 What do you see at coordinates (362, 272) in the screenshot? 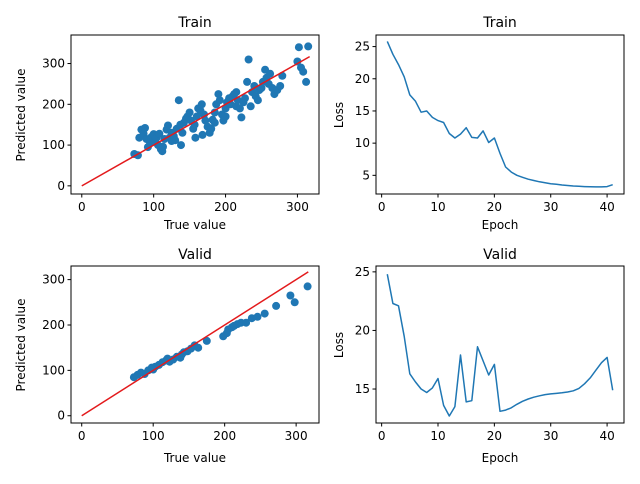
I see `valid-loss-ytick-label: 25` at bounding box center [362, 272].